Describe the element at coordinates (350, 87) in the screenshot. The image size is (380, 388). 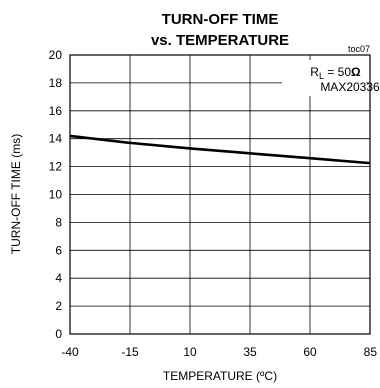
I see `annotation-part: MAX20336` at that location.